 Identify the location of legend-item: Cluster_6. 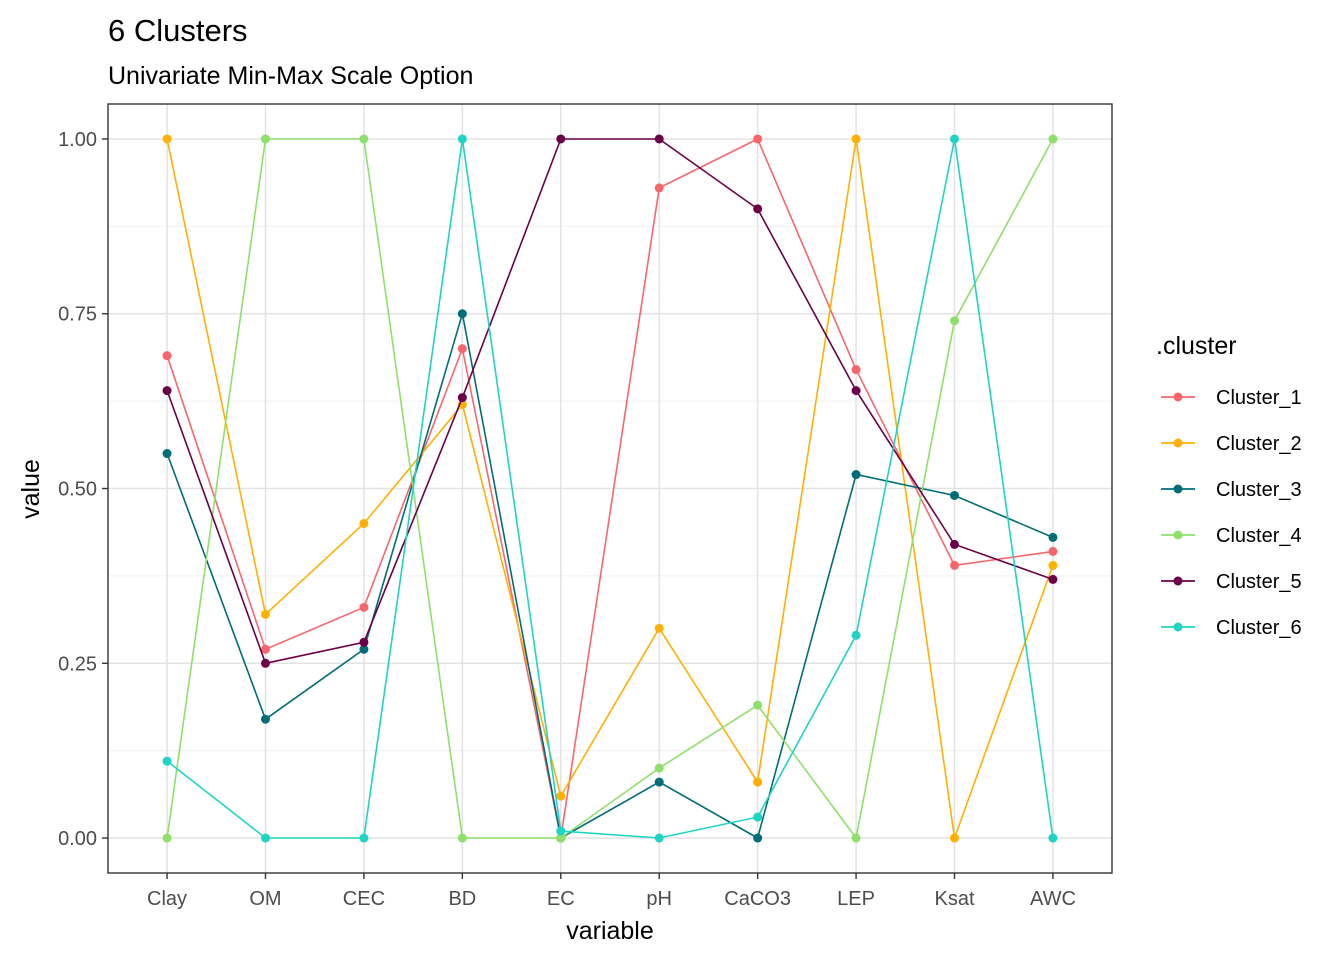
(1231, 628).